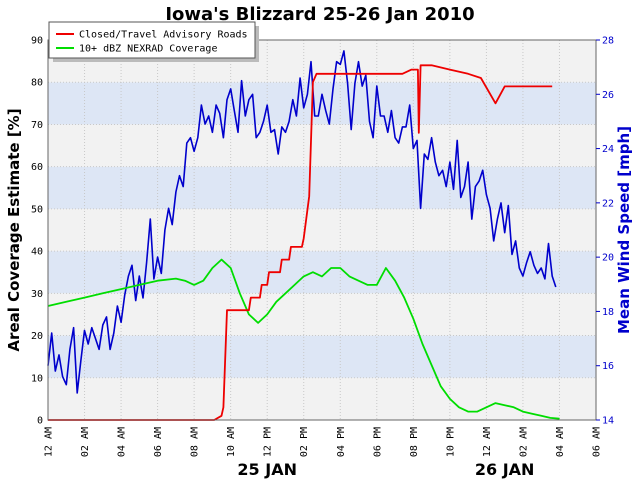 Image resolution: width=640 pixels, height=480 pixels. I want to click on right-tick-label: 28, so click(608, 41).